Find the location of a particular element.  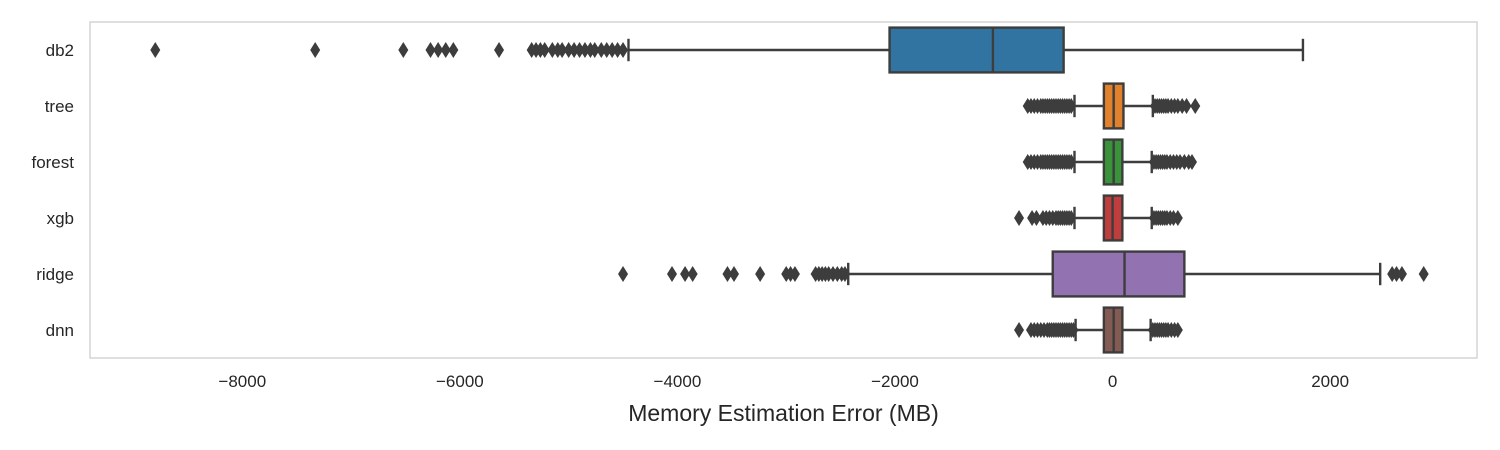

x-tick-label: −8000 is located at coordinates (242, 381).